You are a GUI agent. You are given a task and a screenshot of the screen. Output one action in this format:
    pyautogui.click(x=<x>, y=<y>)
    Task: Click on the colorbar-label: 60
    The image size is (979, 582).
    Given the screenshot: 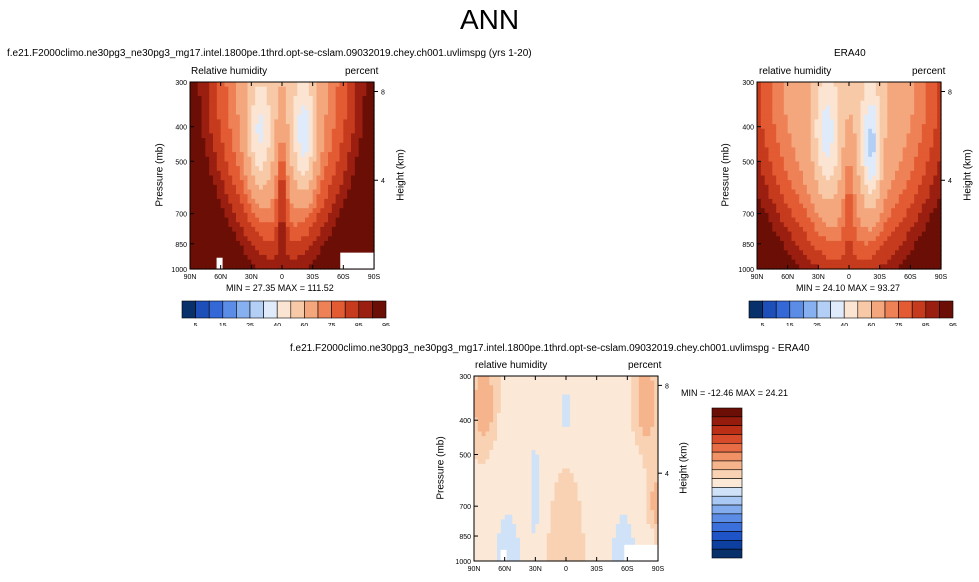 What is the action you would take?
    pyautogui.click(x=872, y=324)
    